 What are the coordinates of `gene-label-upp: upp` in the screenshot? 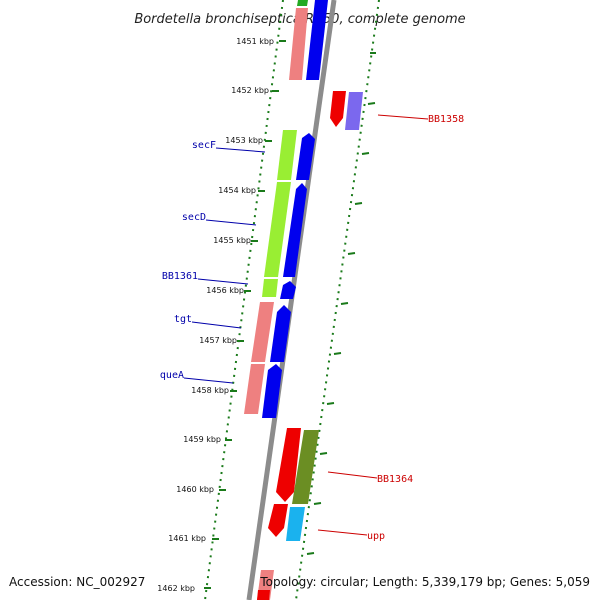 It's located at (376, 536).